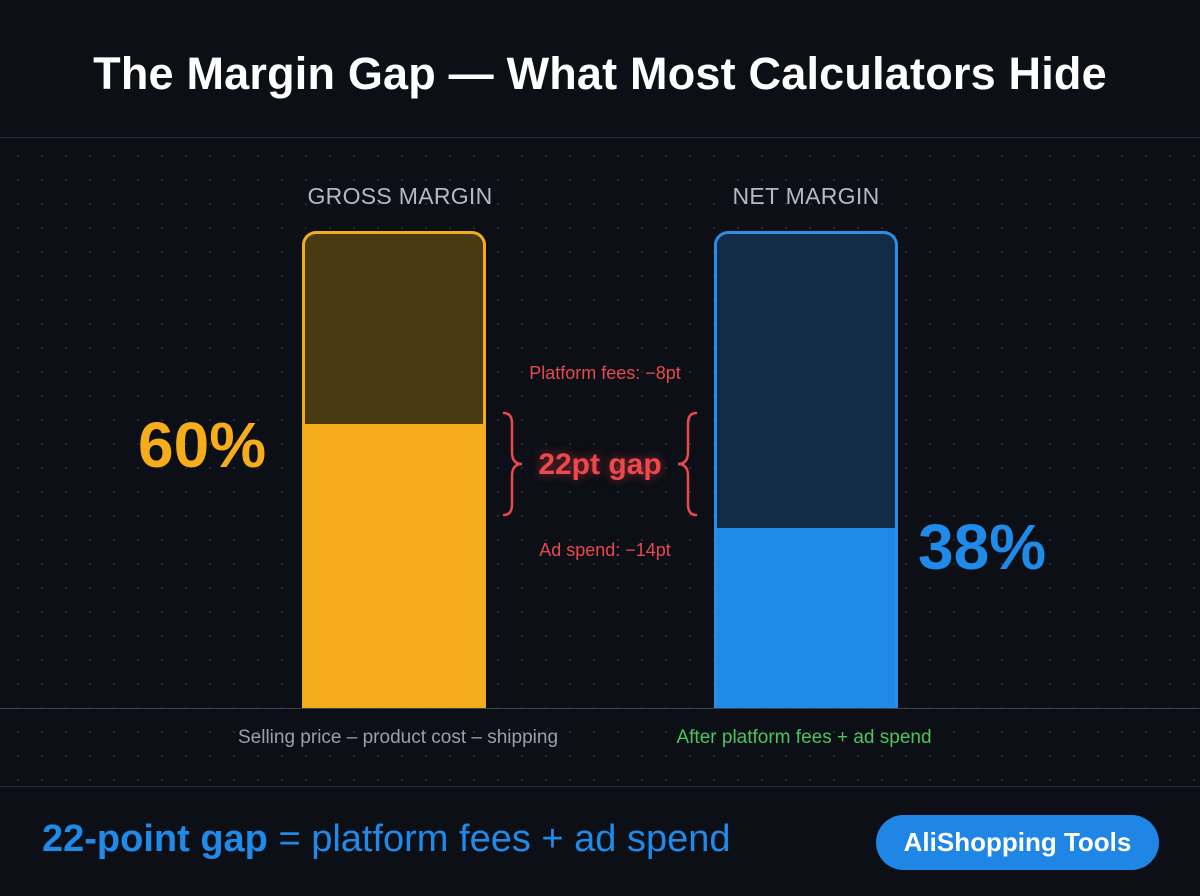  Describe the element at coordinates (202, 445) in the screenshot. I see `gross-margin-value: 60%` at that location.